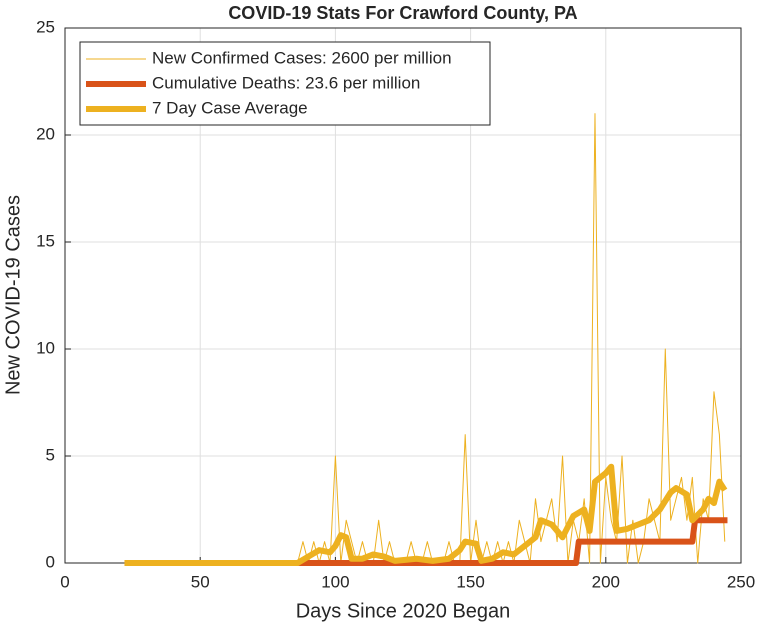 This screenshot has height=630, width=761. I want to click on legend-box, so click(285, 83).